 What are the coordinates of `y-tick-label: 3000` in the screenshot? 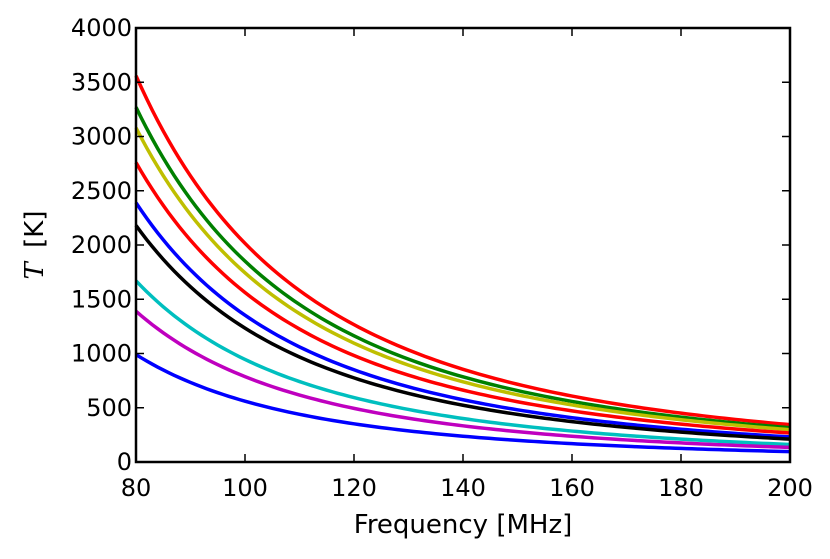 It's located at (101, 137).